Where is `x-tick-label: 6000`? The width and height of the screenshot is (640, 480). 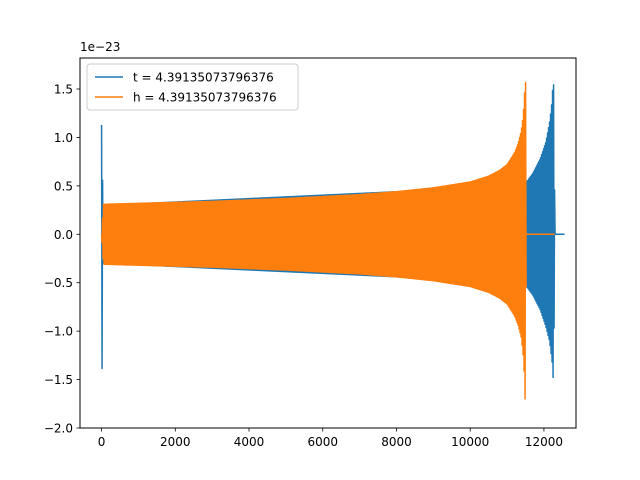 x-tick-label: 6000 is located at coordinates (322, 442).